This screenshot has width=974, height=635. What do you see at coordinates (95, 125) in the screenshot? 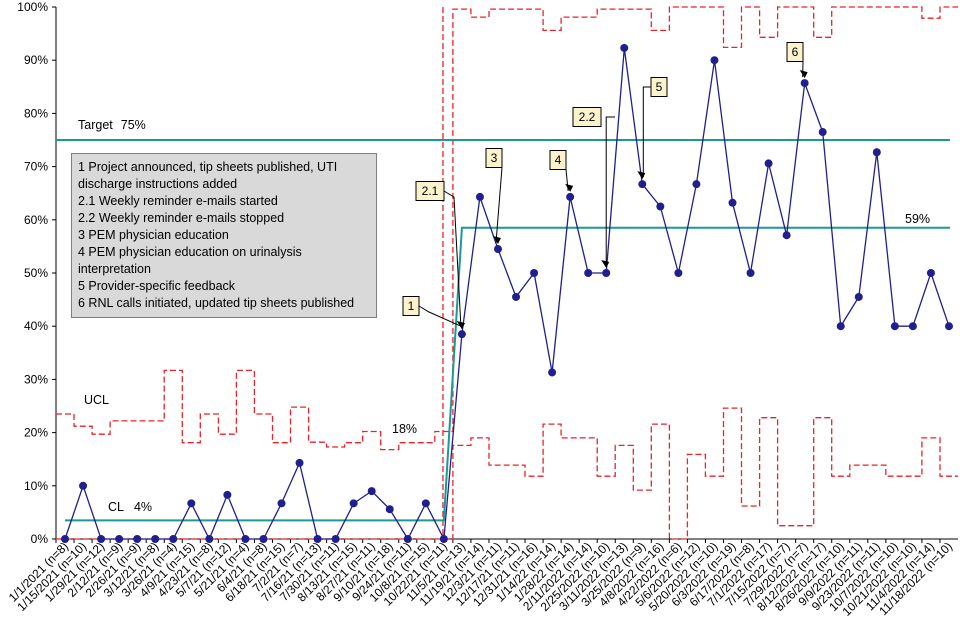
I see `target-label-text: Target` at bounding box center [95, 125].